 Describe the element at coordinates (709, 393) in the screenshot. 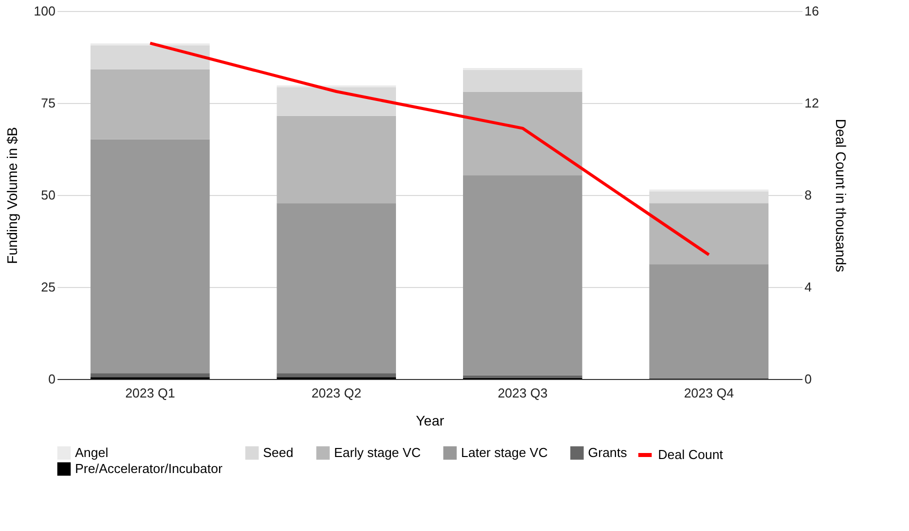

I see `x-tick-label: 2023 Q4` at that location.